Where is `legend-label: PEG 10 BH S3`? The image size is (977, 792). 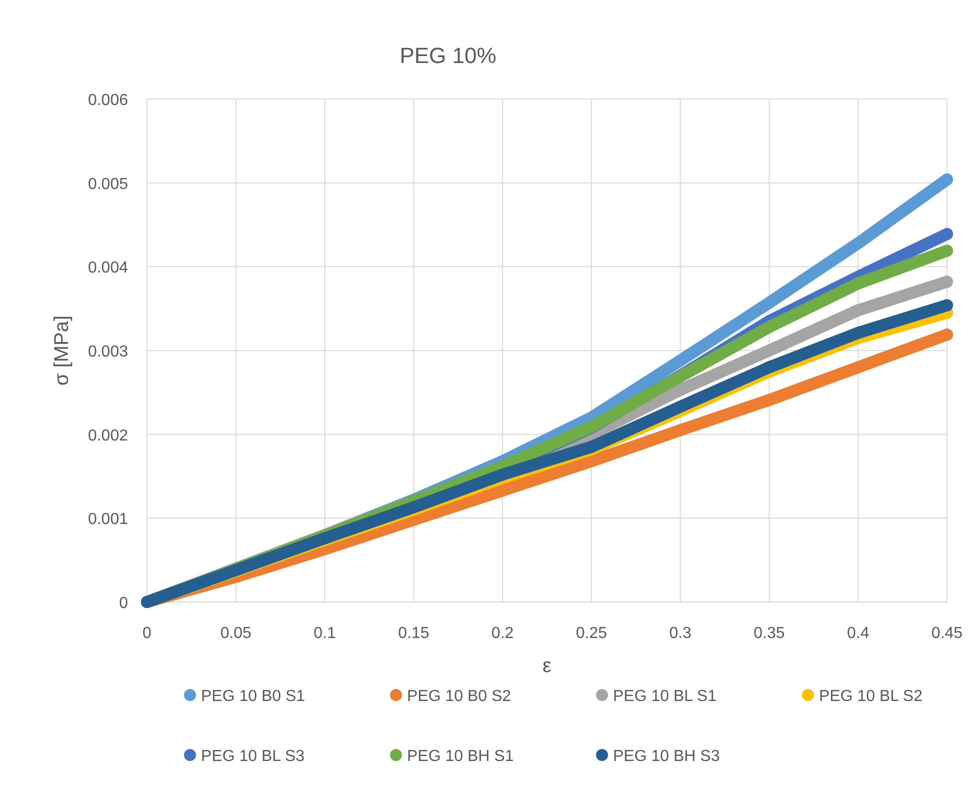
legend-label: PEG 10 BH S3 is located at coordinates (666, 756).